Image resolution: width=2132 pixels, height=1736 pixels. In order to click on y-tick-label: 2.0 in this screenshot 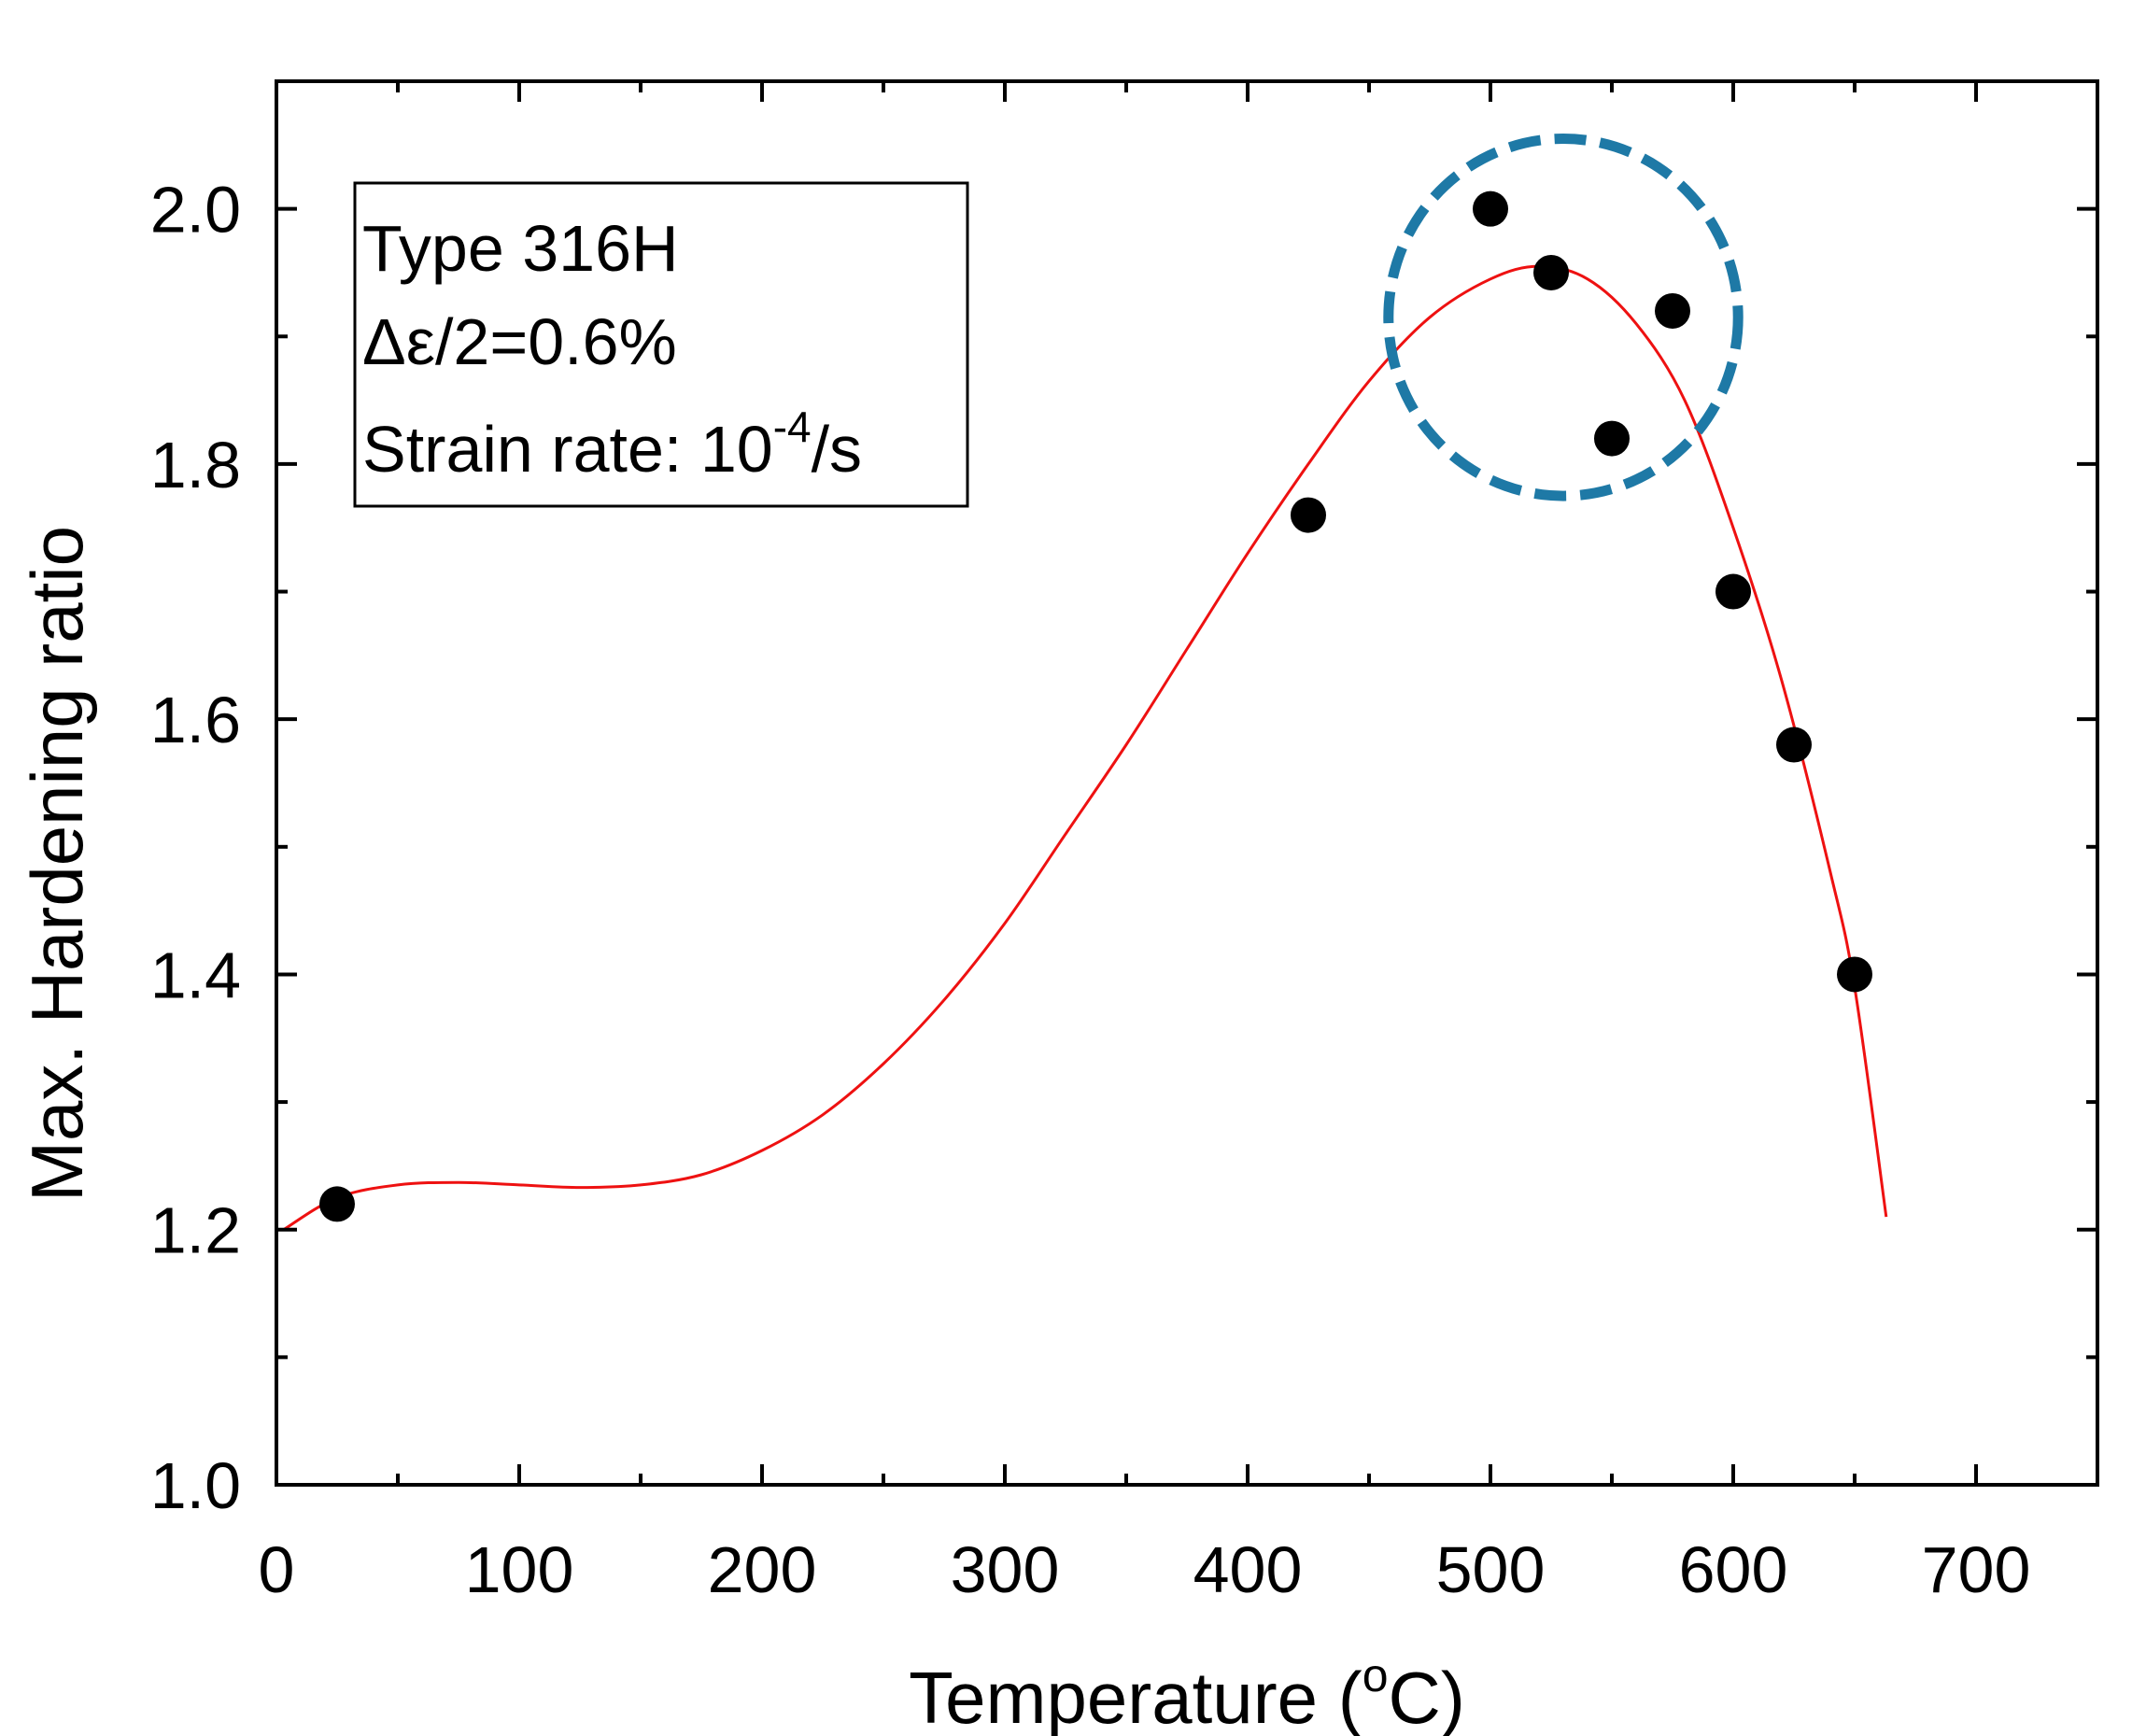, I will do `click(195, 210)`.